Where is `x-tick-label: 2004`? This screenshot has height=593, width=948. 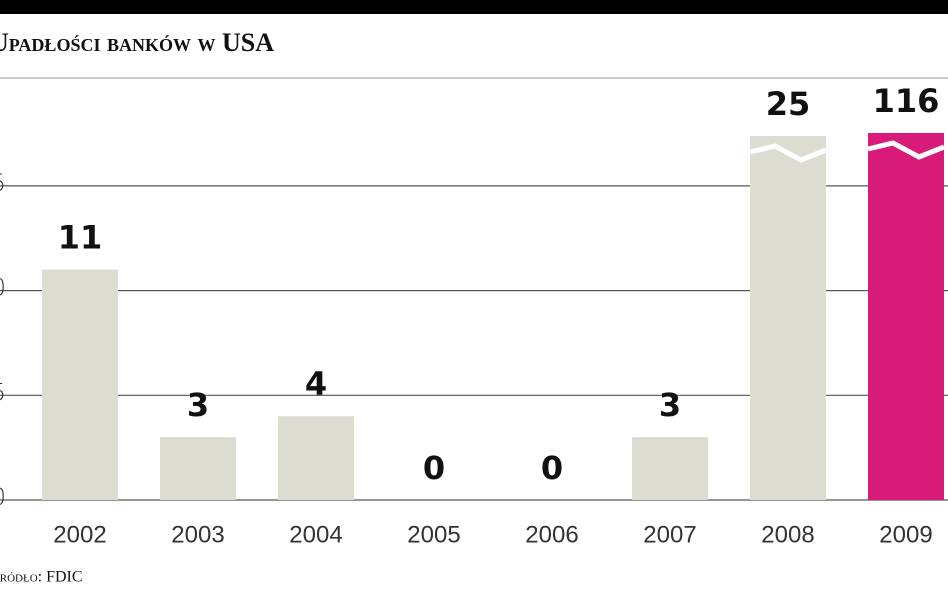 x-tick-label: 2004 is located at coordinates (315, 534).